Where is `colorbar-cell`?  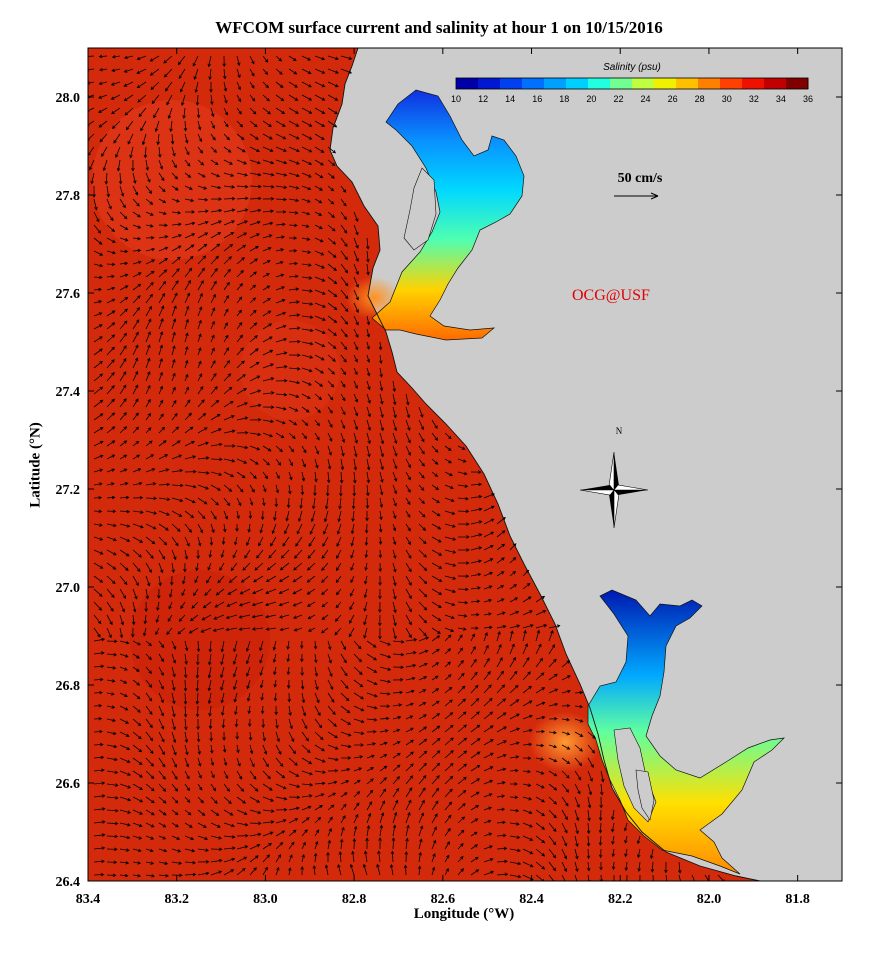
colorbar-cell is located at coordinates (489, 83).